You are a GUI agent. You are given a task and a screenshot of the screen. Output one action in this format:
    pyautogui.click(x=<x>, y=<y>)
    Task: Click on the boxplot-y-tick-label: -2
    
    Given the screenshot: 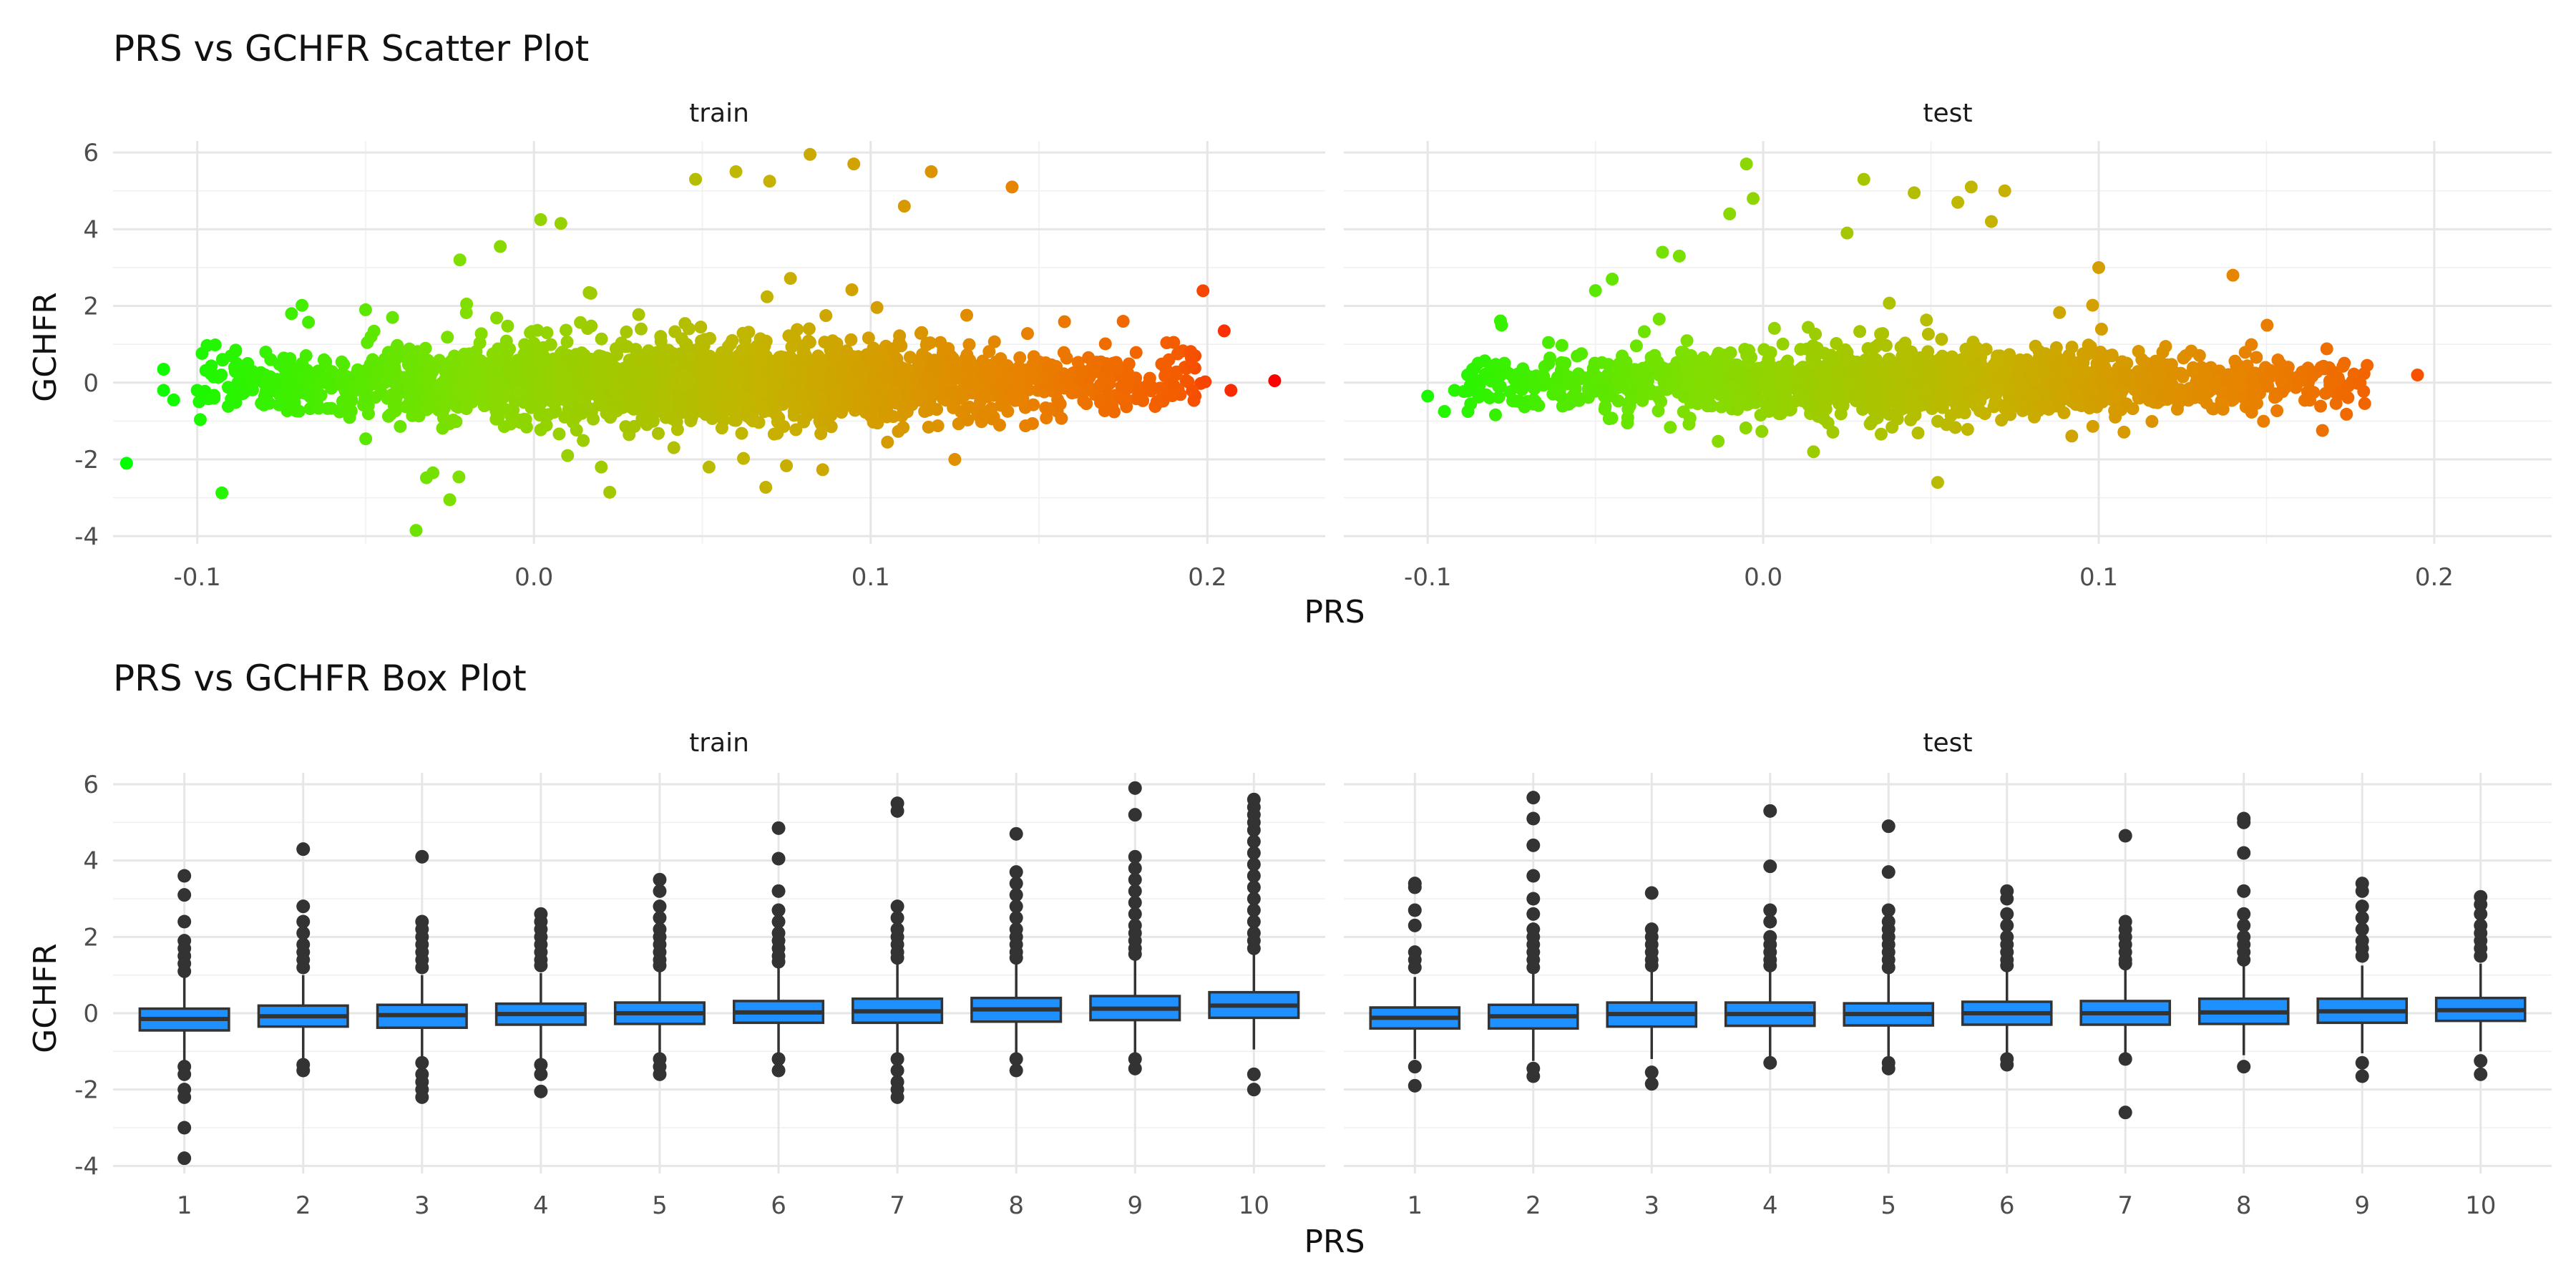 What is the action you would take?
    pyautogui.click(x=86, y=1090)
    